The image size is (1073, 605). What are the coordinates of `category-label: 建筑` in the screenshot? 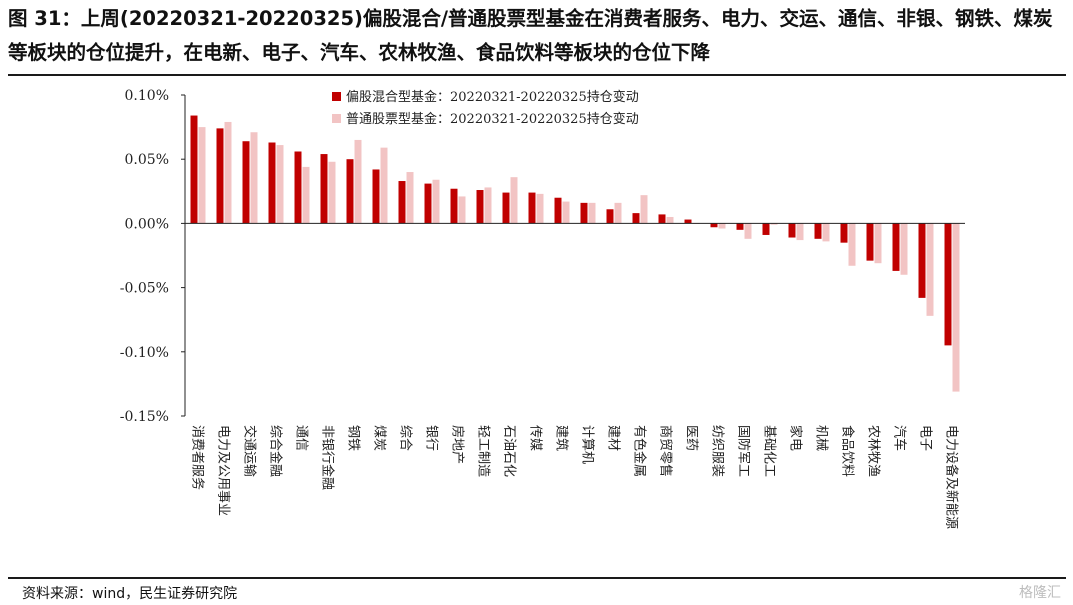 It's located at (561, 438).